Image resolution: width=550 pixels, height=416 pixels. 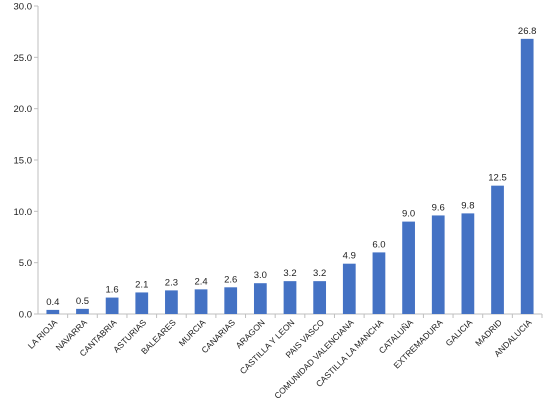 I want to click on y-tick-label: 20.0, so click(x=23, y=109).